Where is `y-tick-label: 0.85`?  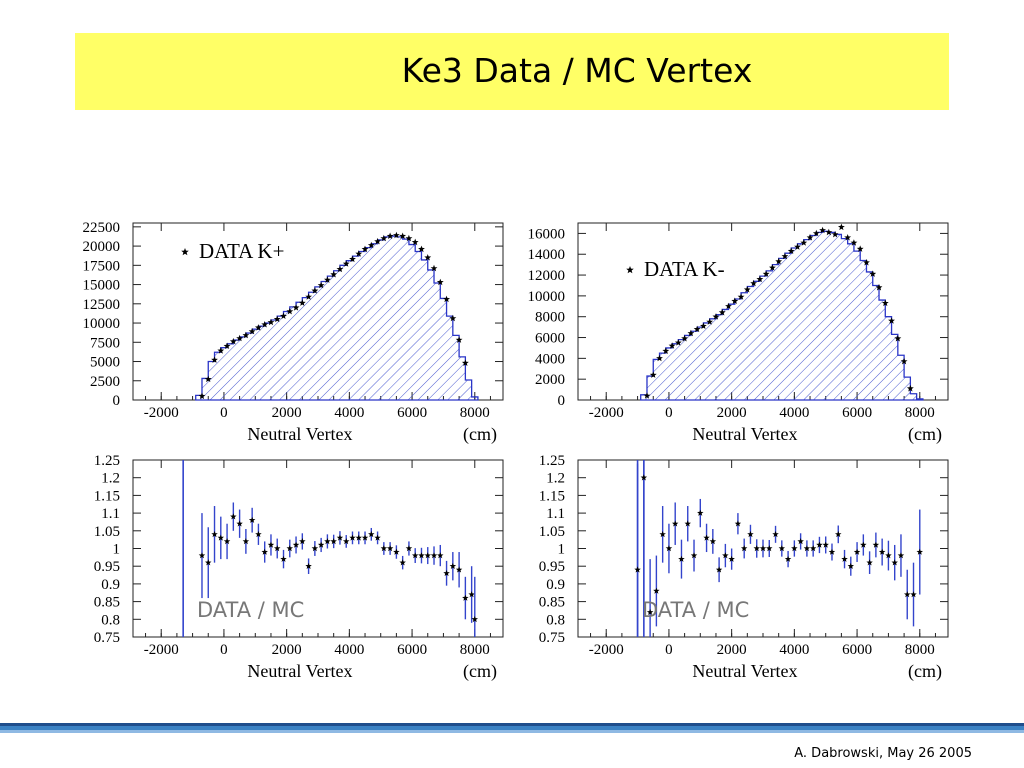
y-tick-label: 0.85 is located at coordinates (107, 603).